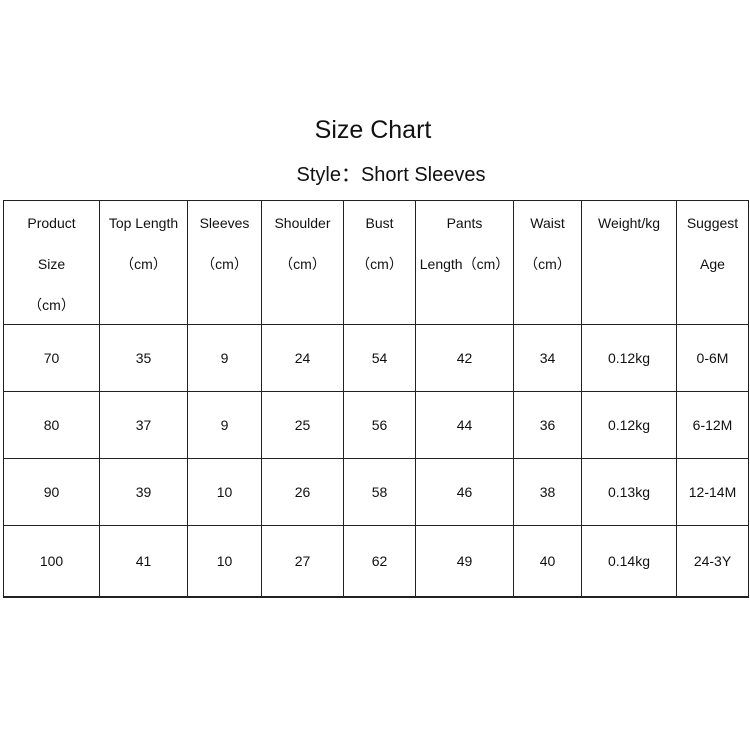 The height and width of the screenshot is (750, 750). I want to click on table-cell: 0.13kg, so click(629, 492).